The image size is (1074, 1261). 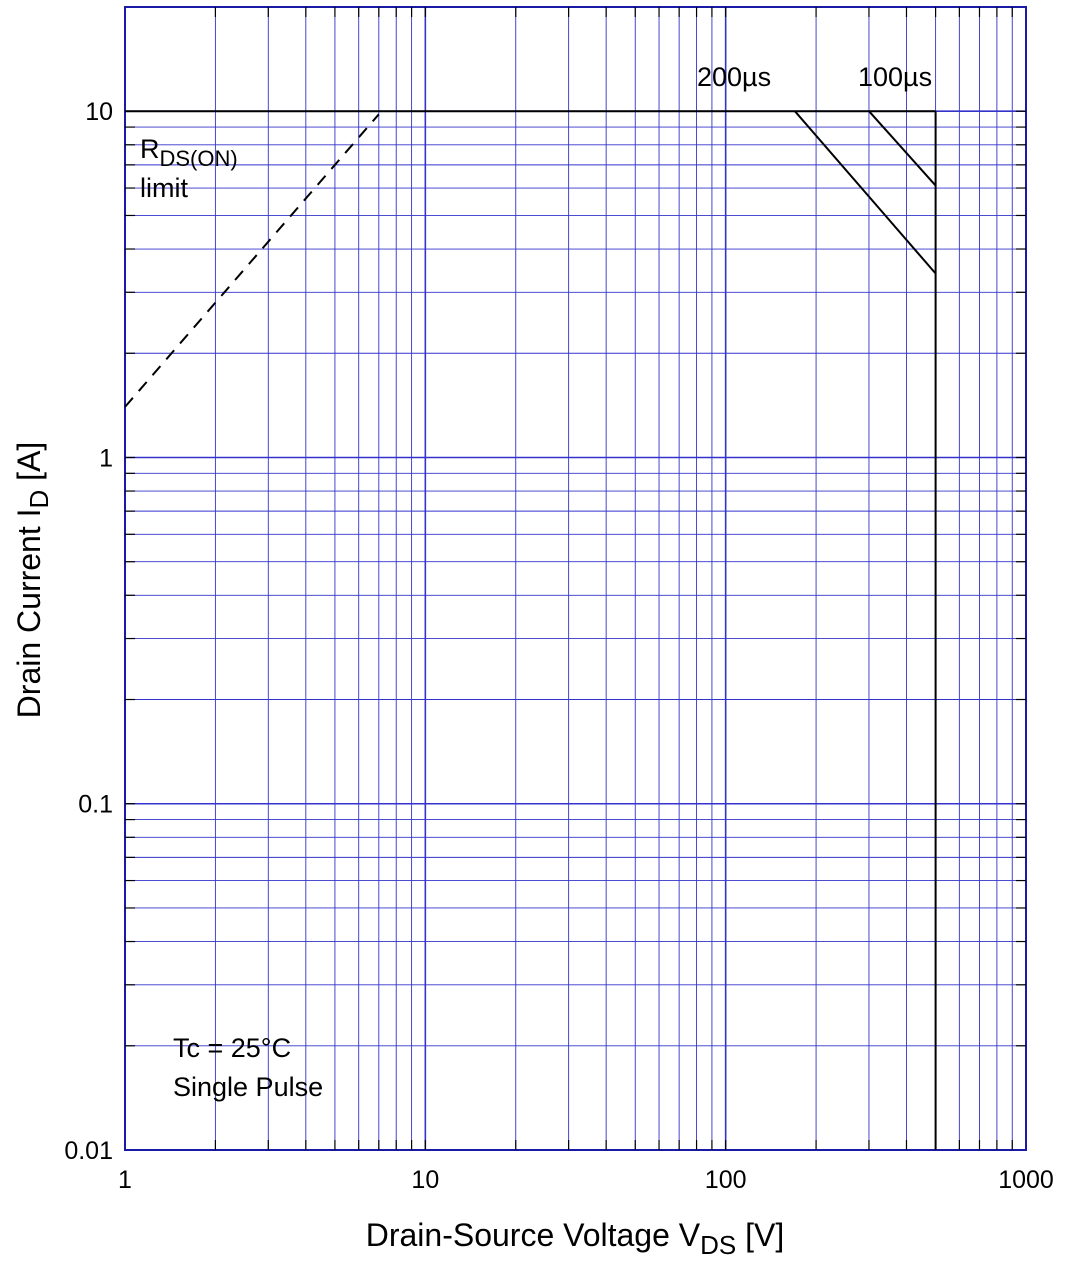 What do you see at coordinates (902, 148) in the screenshot?
I see `series-pulse-100us` at bounding box center [902, 148].